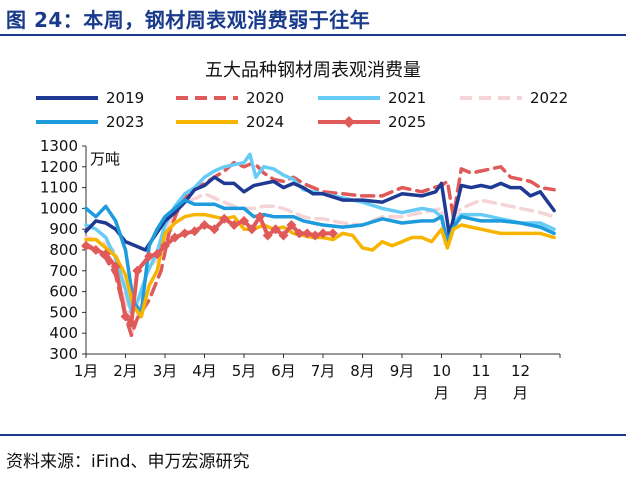 This screenshot has height=483, width=626. What do you see at coordinates (407, 122) in the screenshot?
I see `legend-label-2025: 2025` at bounding box center [407, 122].